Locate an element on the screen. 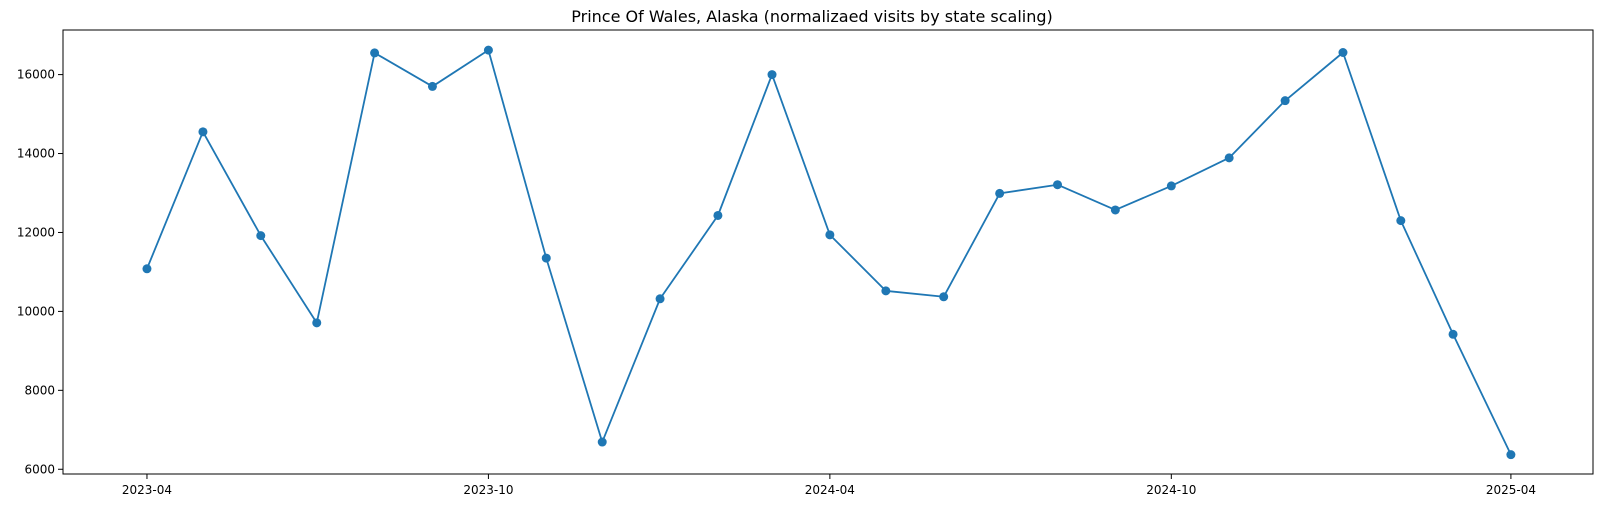 This screenshot has height=530, width=1624. x-axis: 2023-04 2023-10 2024-04 2024-10 2025-04 is located at coordinates (829, 485).